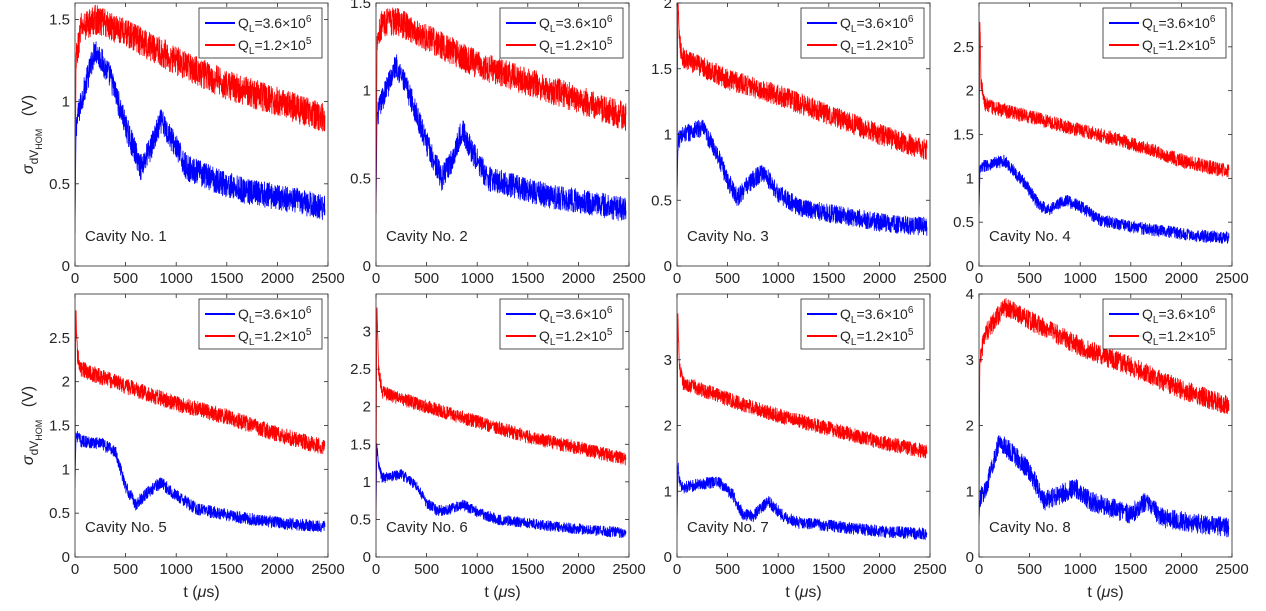 Image resolution: width=1266 pixels, height=611 pixels. I want to click on y-tick-label: 2.5, so click(360, 369).